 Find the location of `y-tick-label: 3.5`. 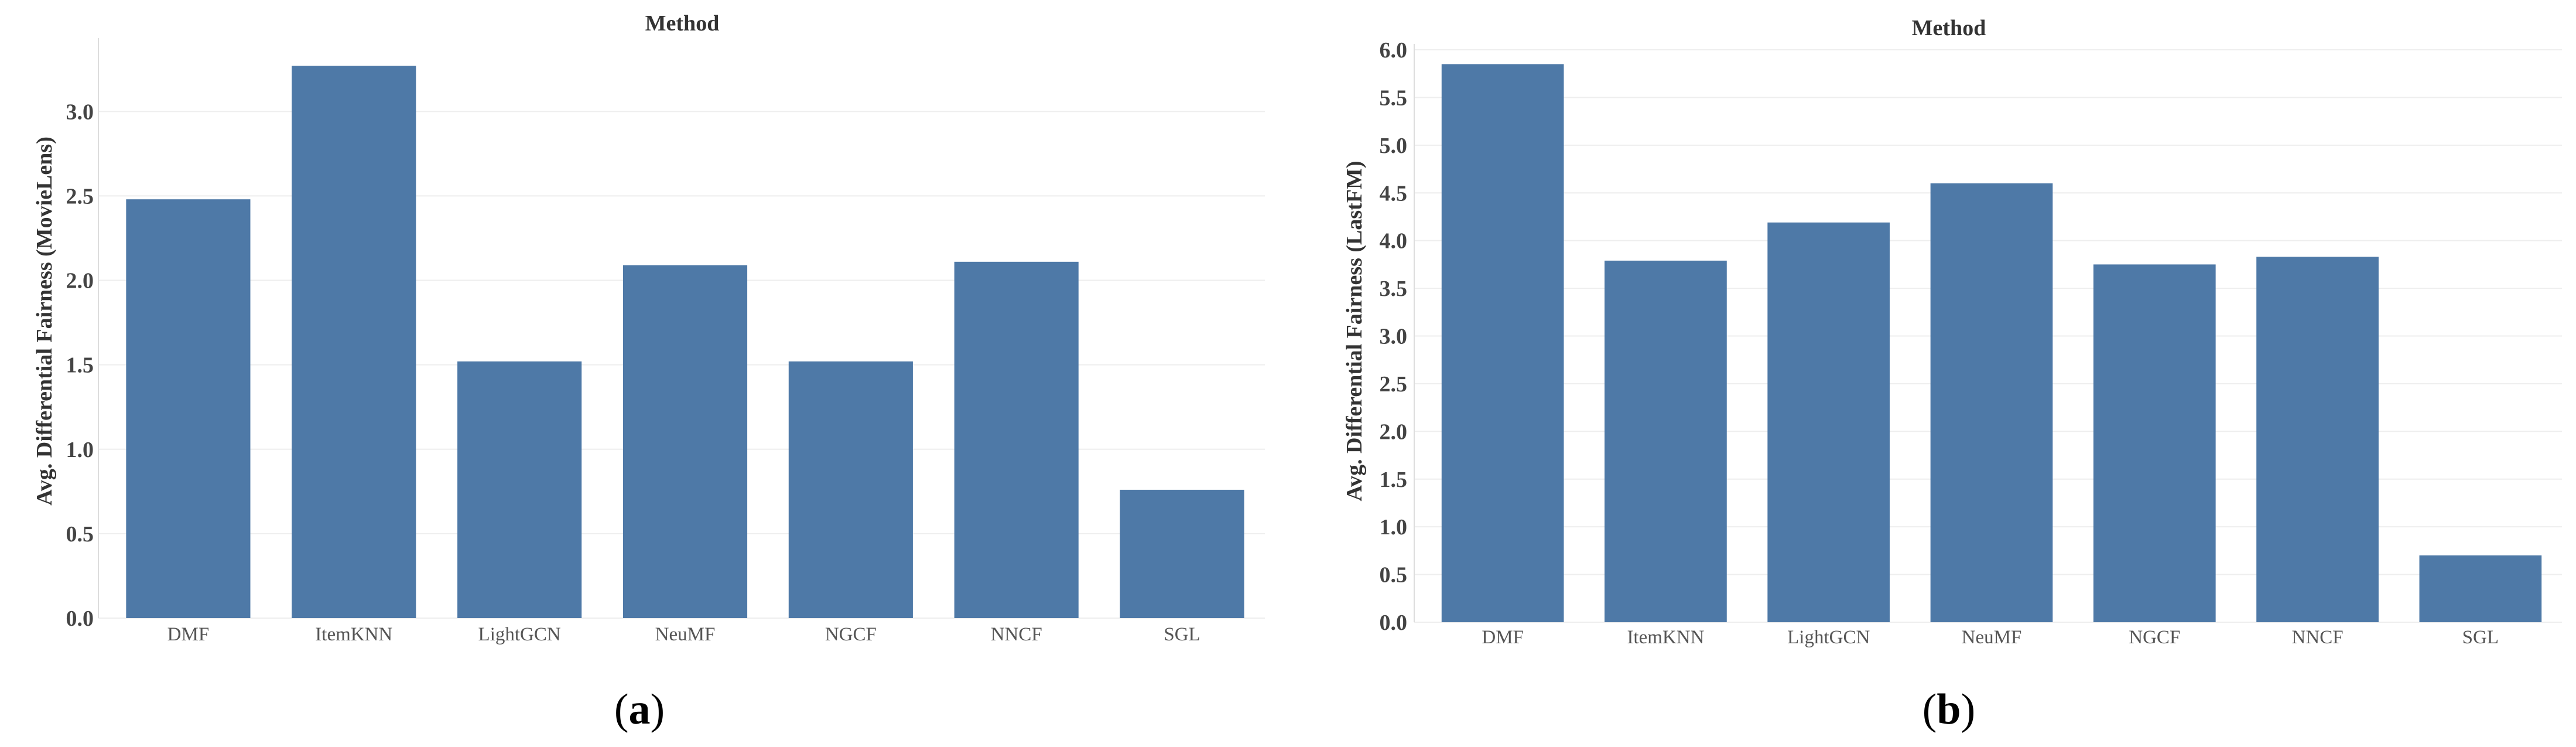

y-tick-label: 3.5 is located at coordinates (1394, 289).